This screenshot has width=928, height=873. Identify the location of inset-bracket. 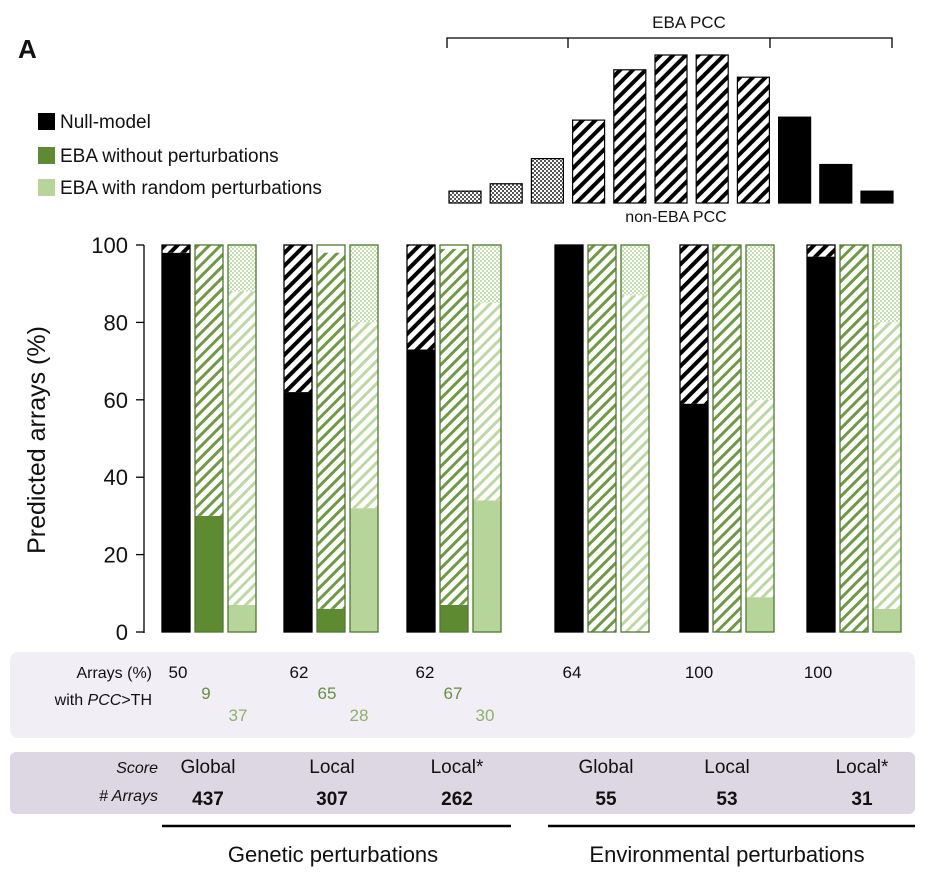
(669, 42).